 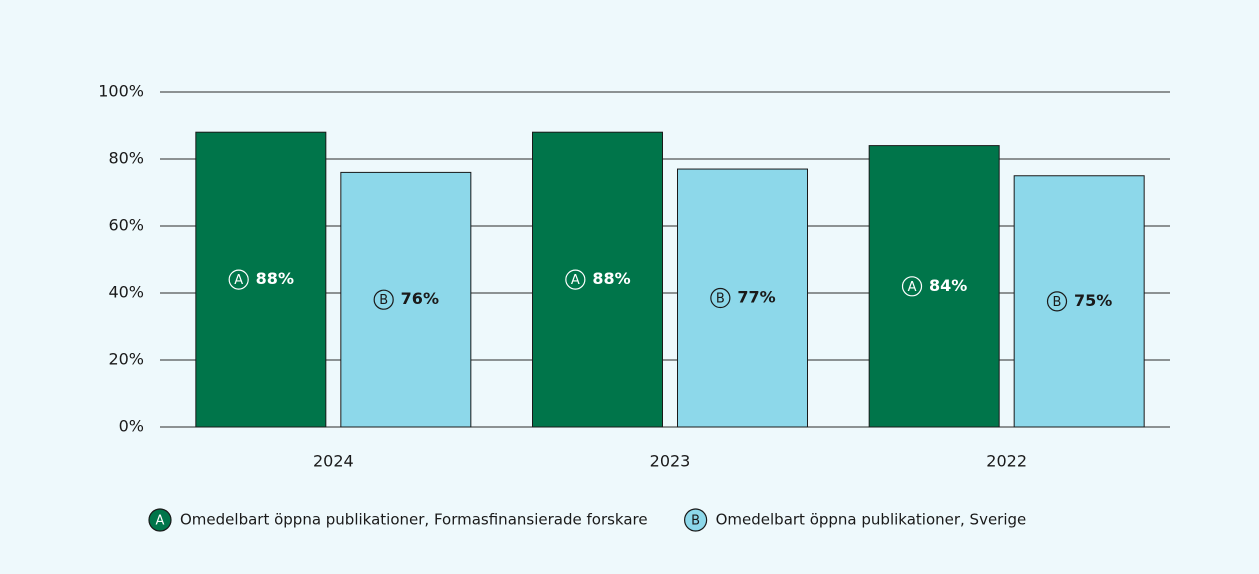 What do you see at coordinates (420, 298) in the screenshot?
I see `value-label: 76%` at bounding box center [420, 298].